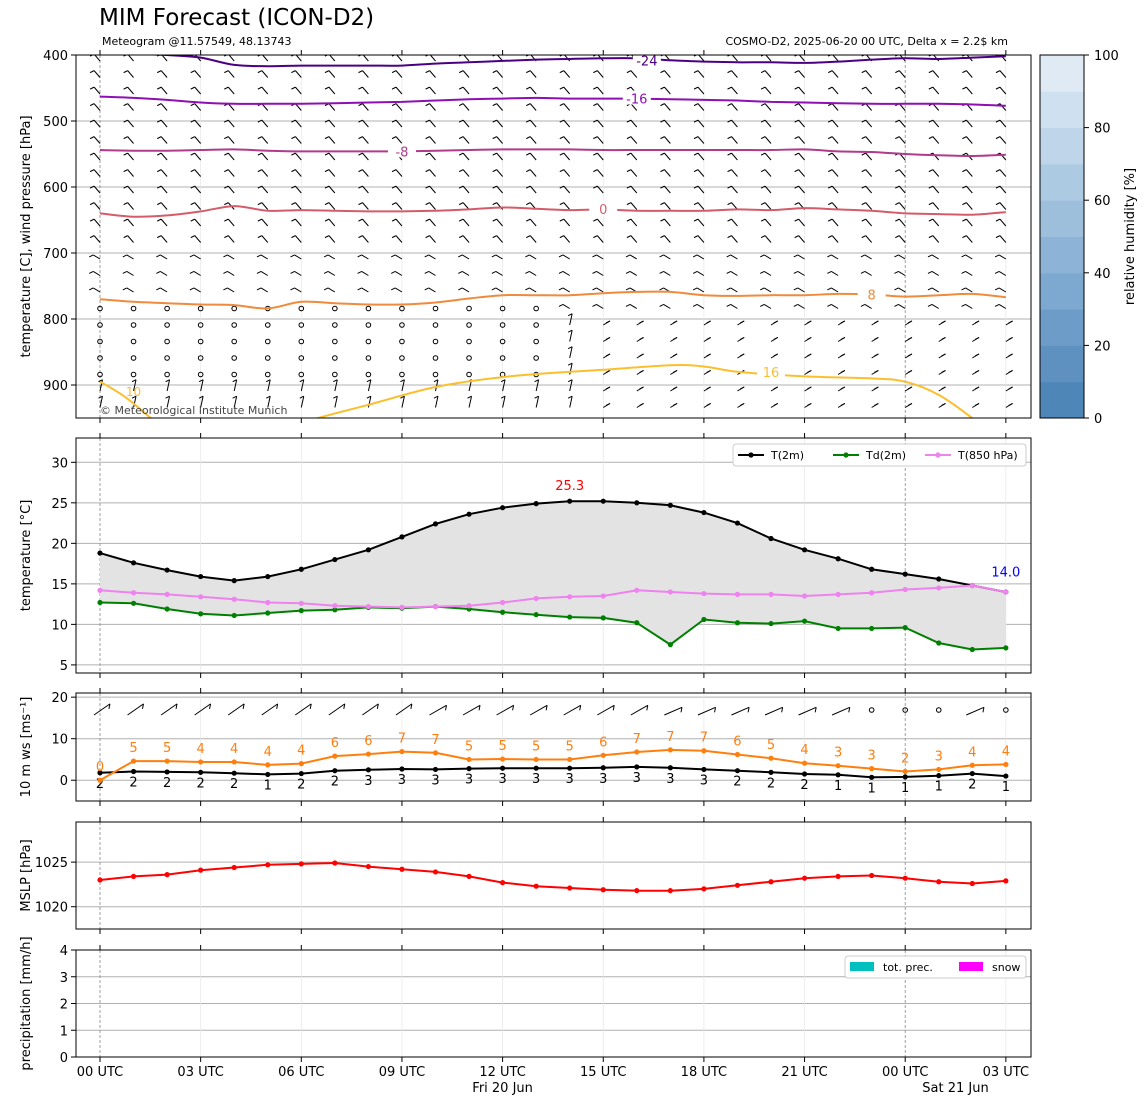 The height and width of the screenshot is (1105, 1148). I want to click on data-label: 2, so click(737, 782).